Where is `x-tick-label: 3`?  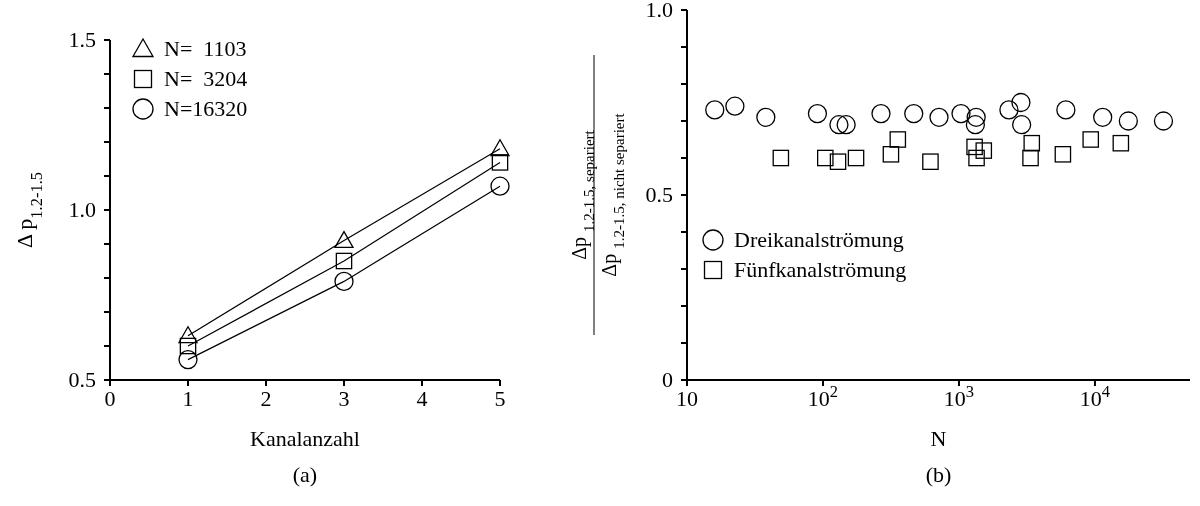
x-tick-label: 3 is located at coordinates (344, 398).